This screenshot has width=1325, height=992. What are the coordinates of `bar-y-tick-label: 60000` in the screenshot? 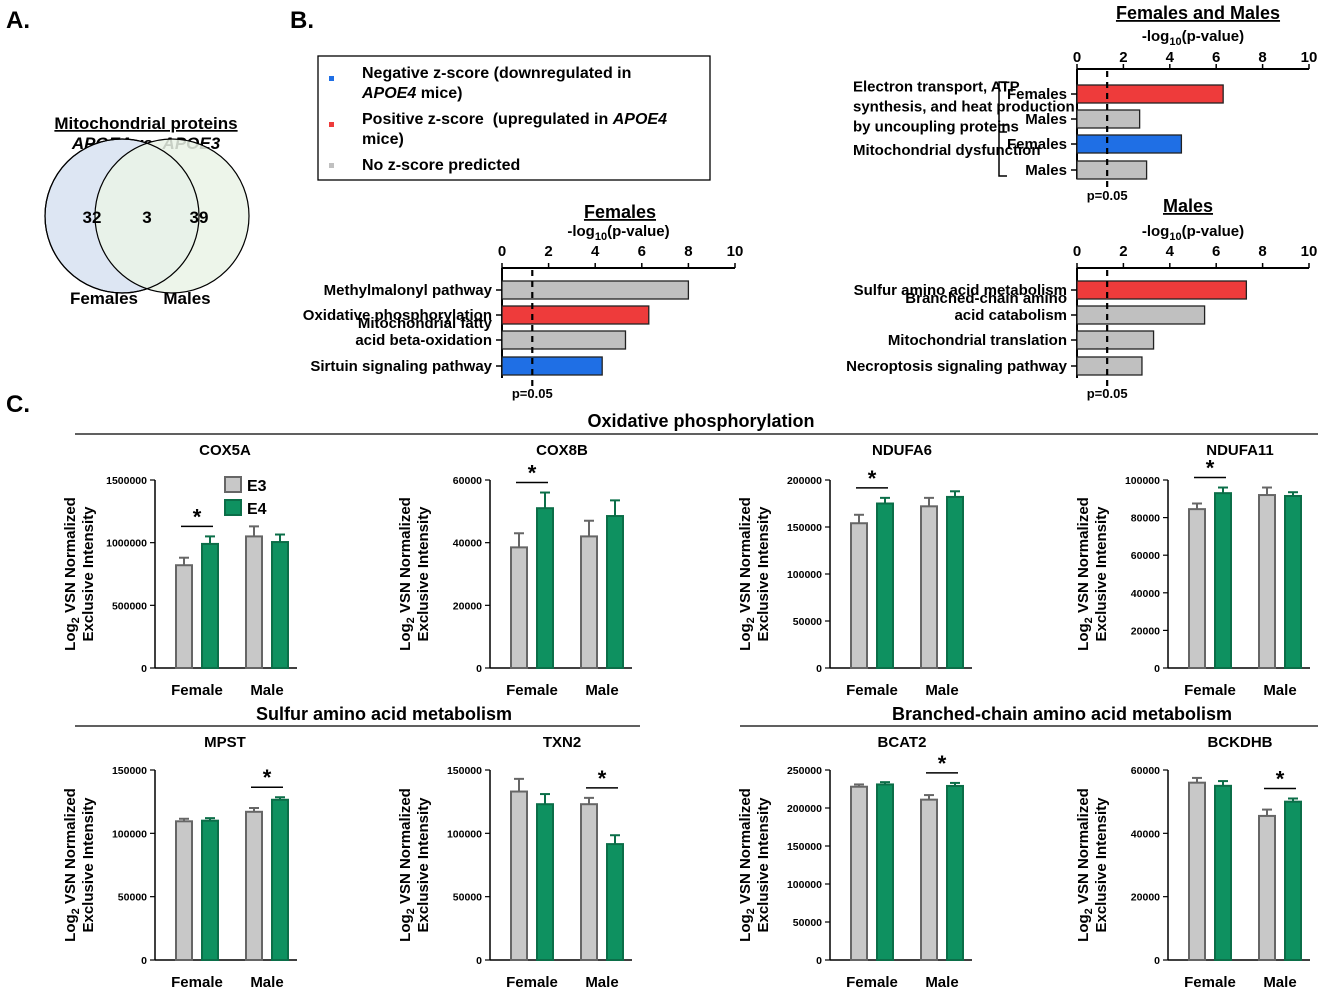 It's located at (1145, 771).